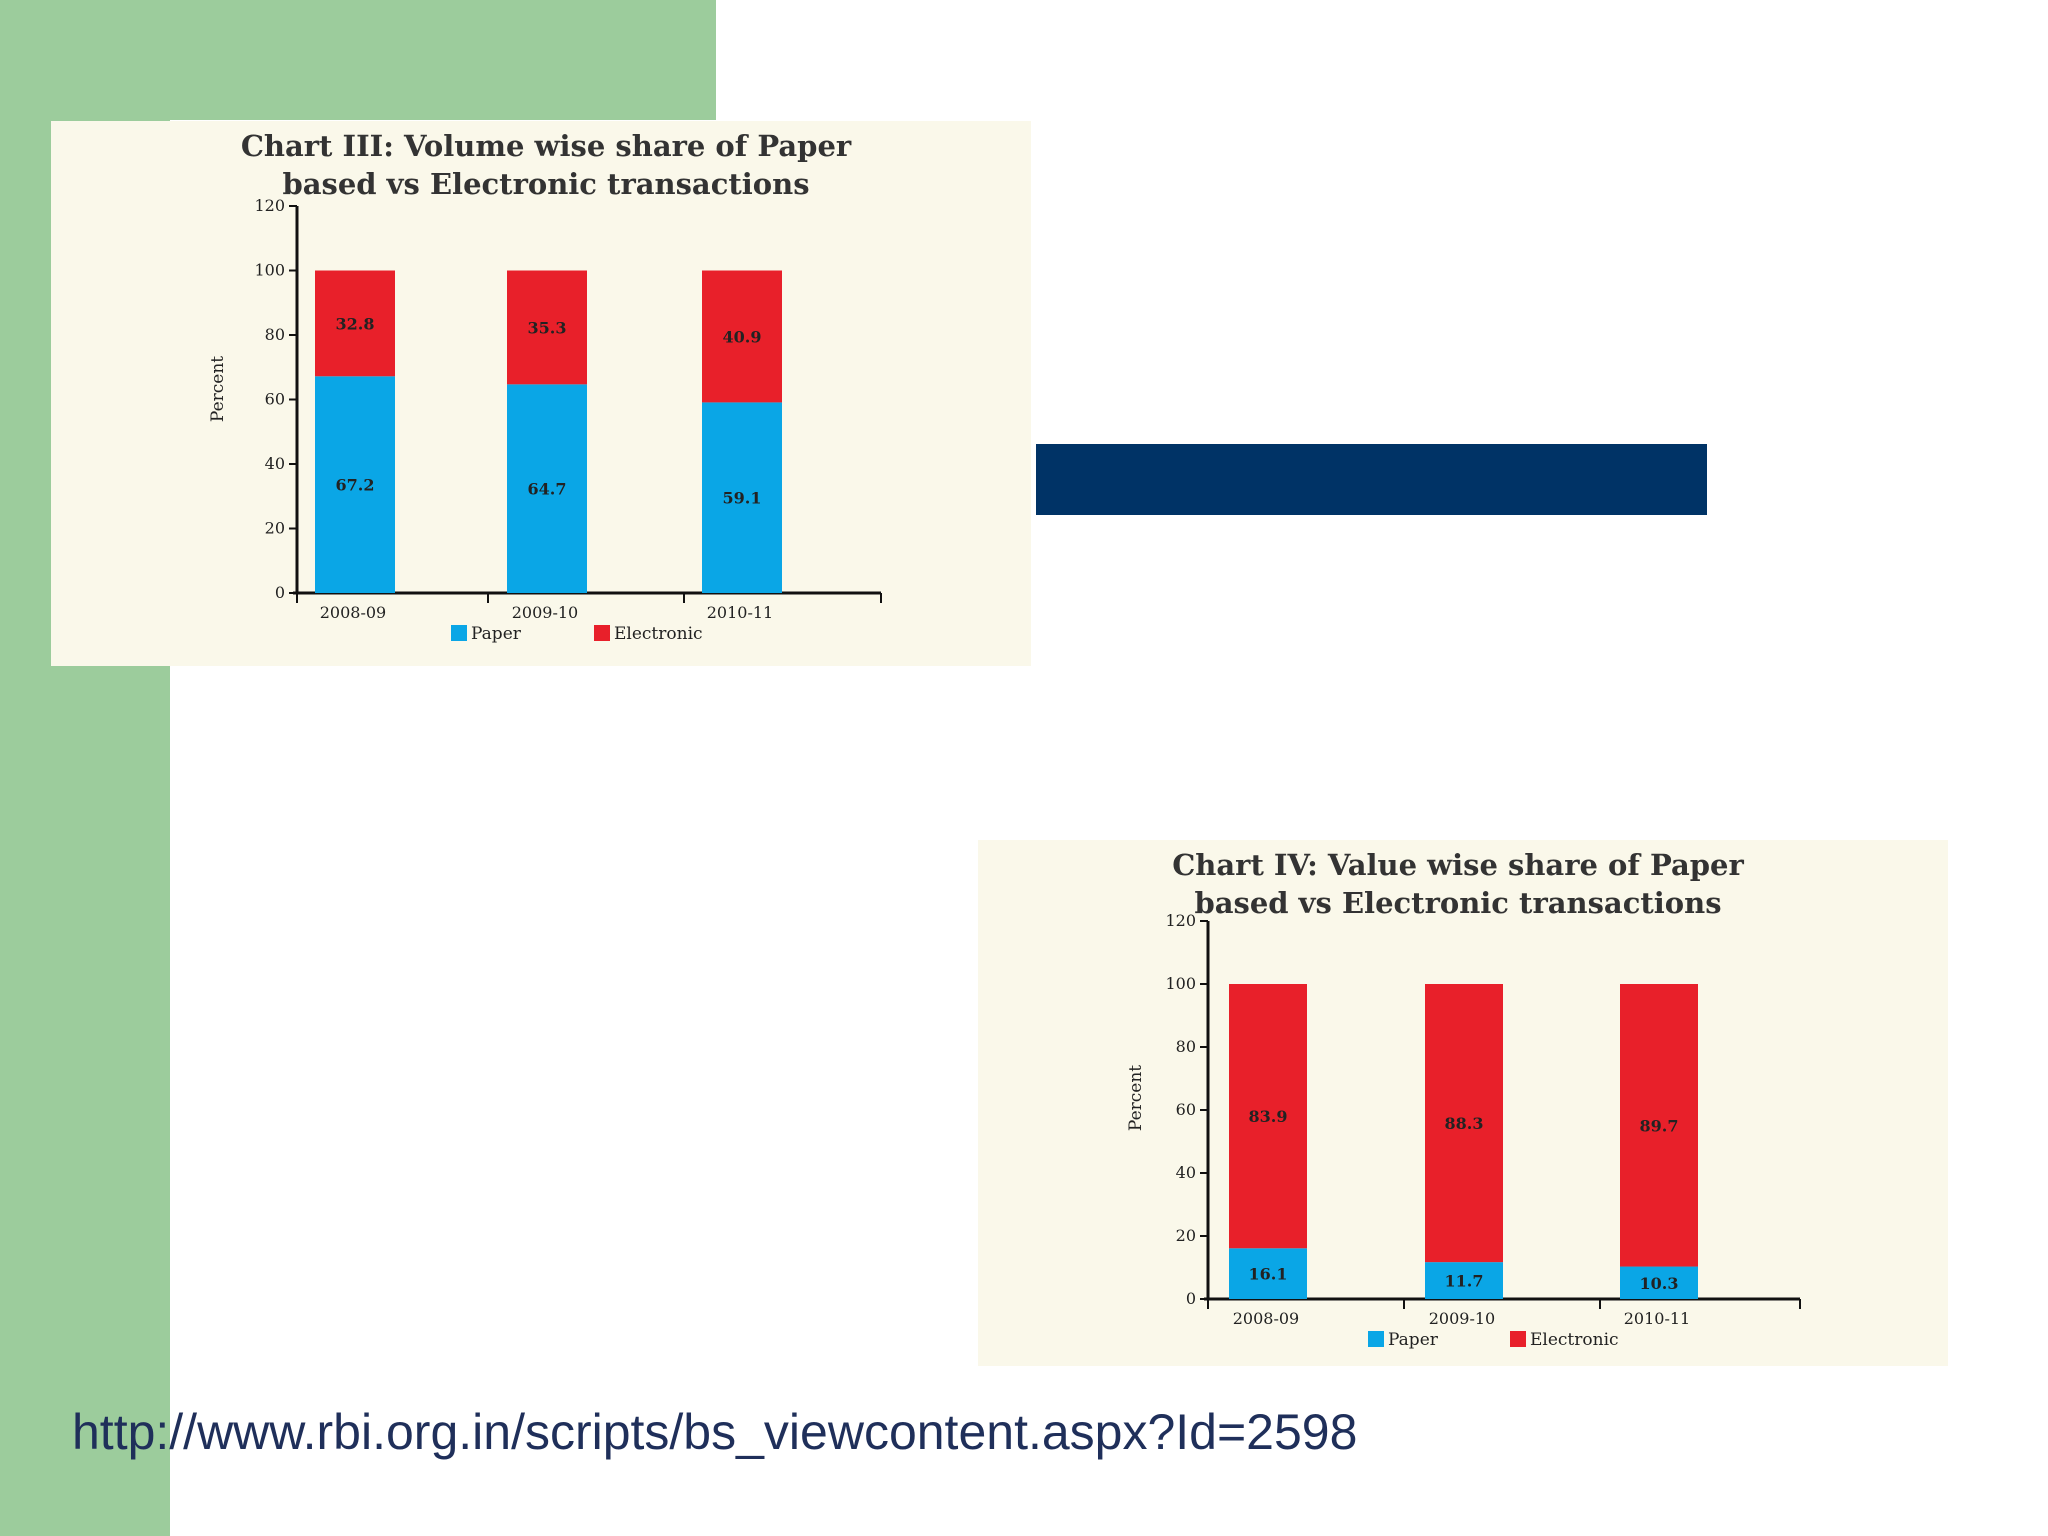  I want to click on bar-label-paper: 64.7, so click(547, 489).